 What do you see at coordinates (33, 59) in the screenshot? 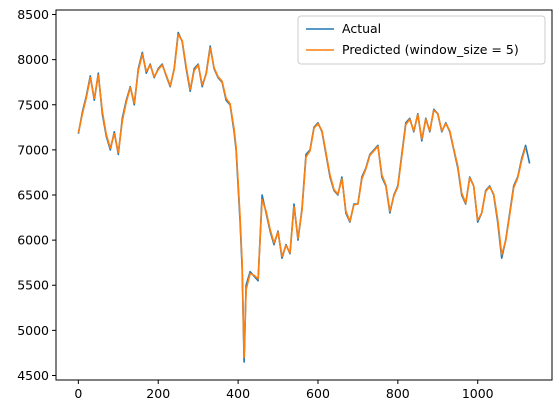
I see `y-tick-label: 8000` at bounding box center [33, 59].